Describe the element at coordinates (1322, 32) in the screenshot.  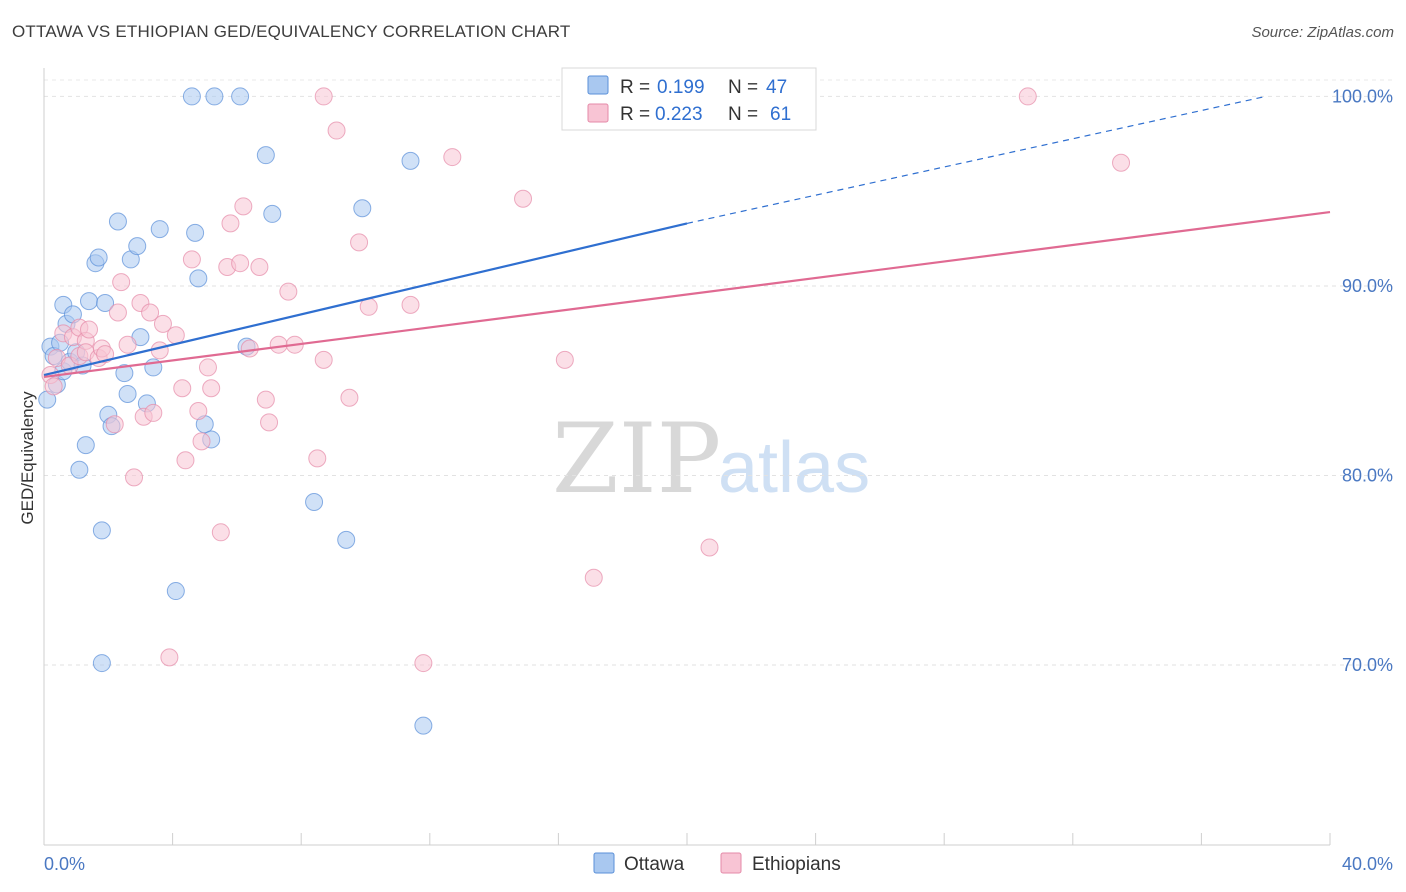
I see `source-label: Source: ZipAtlas.com` at that location.